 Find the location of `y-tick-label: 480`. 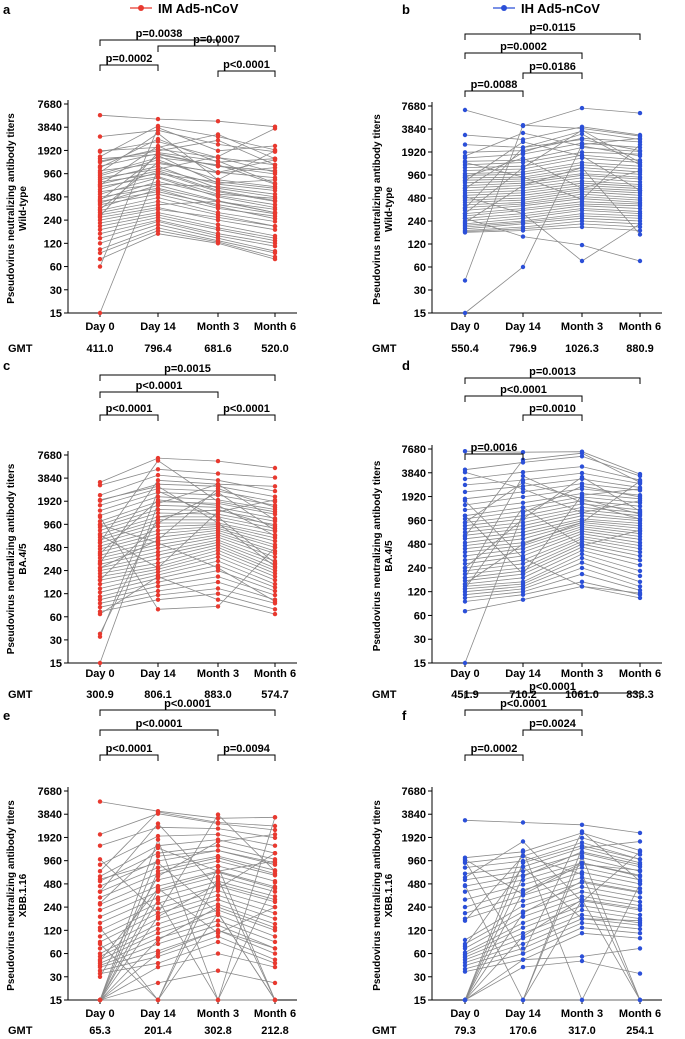

y-tick-label: 480 is located at coordinates (53, 548).